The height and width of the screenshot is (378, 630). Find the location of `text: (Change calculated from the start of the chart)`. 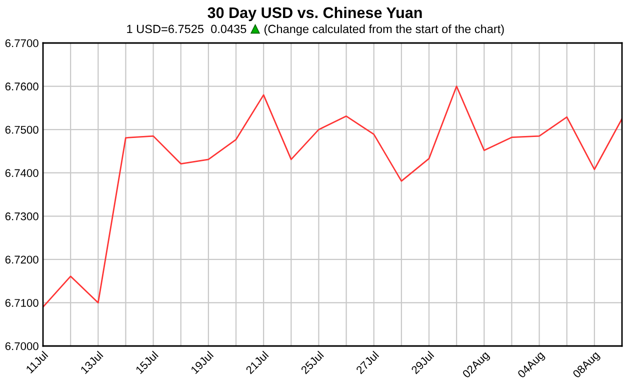

text: (Change calculated from the start of the chart) is located at coordinates (384, 30).